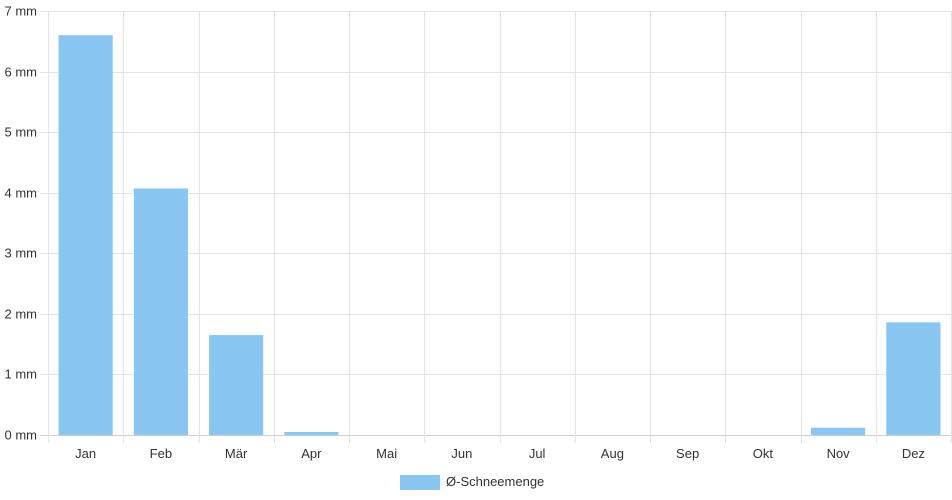 This screenshot has height=500, width=952. What do you see at coordinates (236, 385) in the screenshot?
I see `bar-Mär` at bounding box center [236, 385].